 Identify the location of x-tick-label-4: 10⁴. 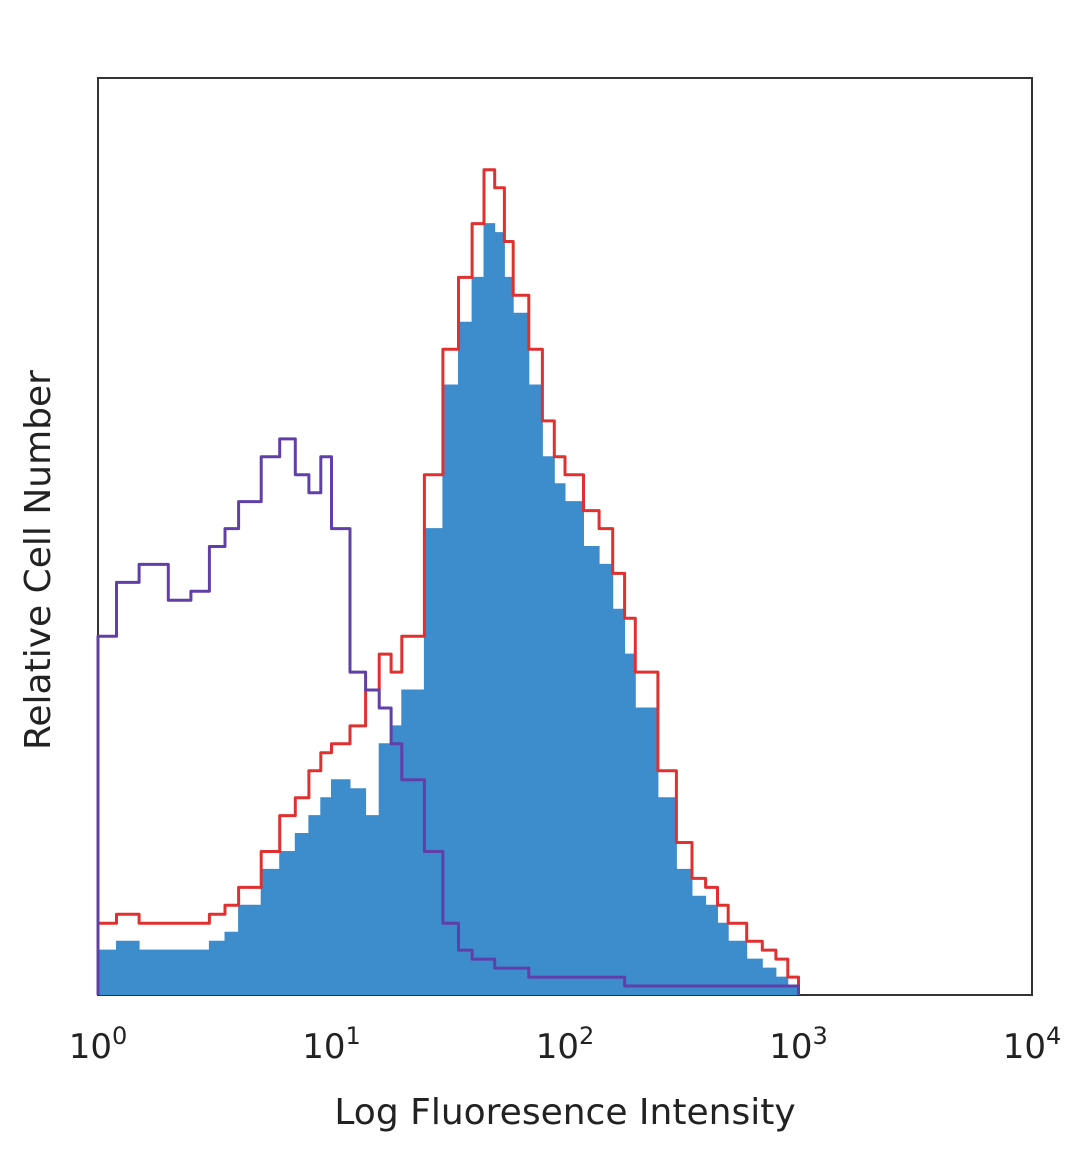
(1032, 1044).